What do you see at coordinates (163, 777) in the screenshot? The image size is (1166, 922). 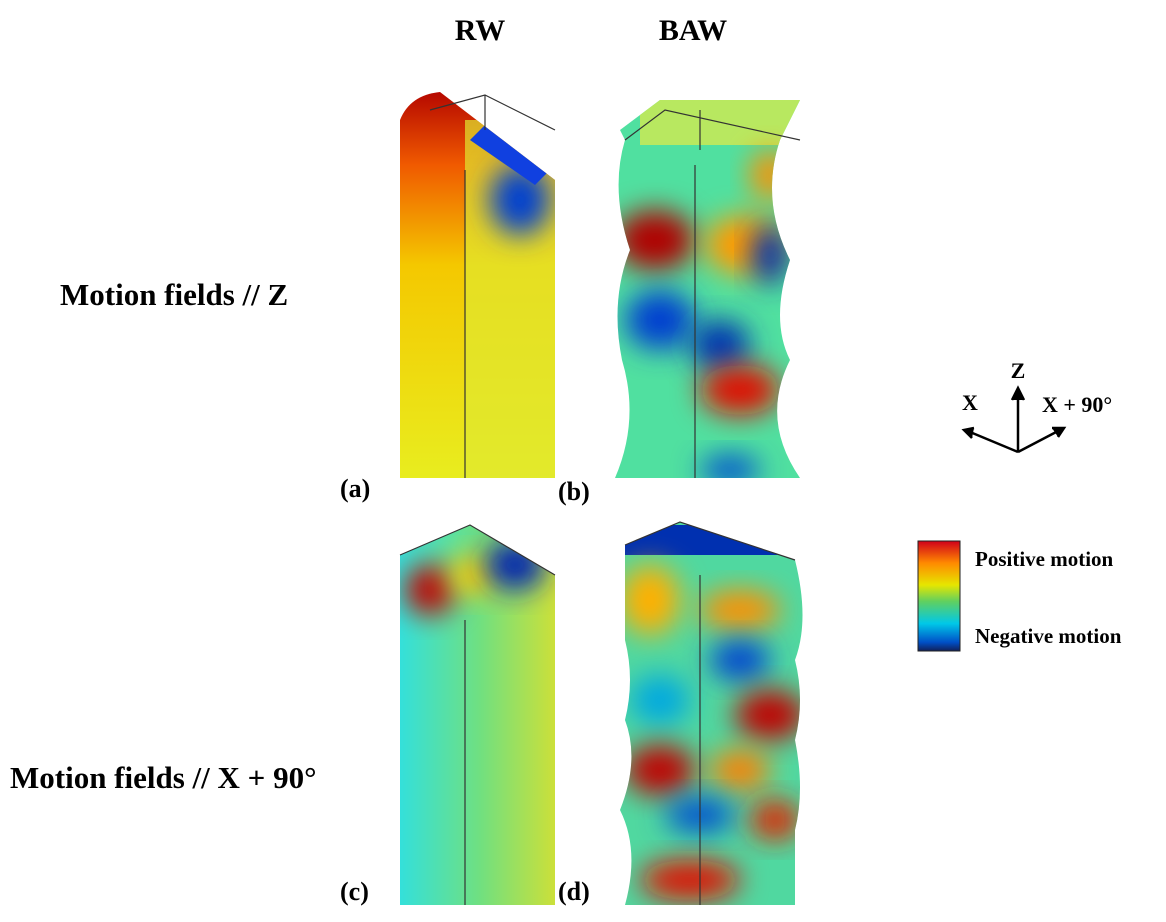 I see `row-label: Motion fields // X + 90°` at bounding box center [163, 777].